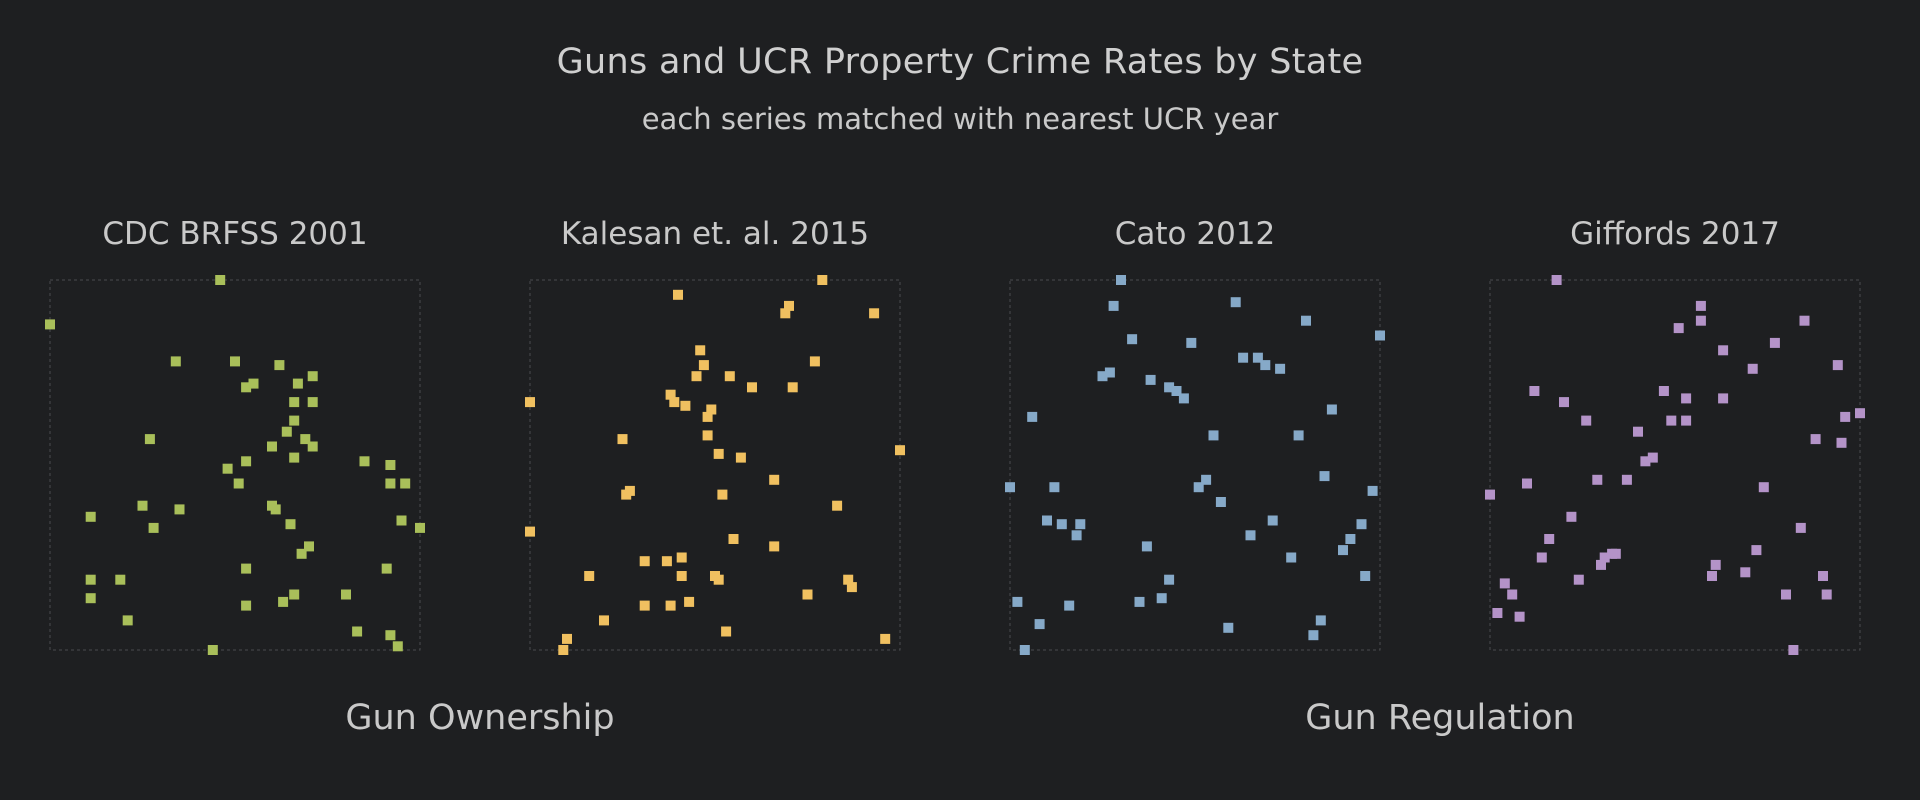 This screenshot has height=800, width=1920. What do you see at coordinates (1195, 465) in the screenshot?
I see `scatter-panel-cato` at bounding box center [1195, 465].